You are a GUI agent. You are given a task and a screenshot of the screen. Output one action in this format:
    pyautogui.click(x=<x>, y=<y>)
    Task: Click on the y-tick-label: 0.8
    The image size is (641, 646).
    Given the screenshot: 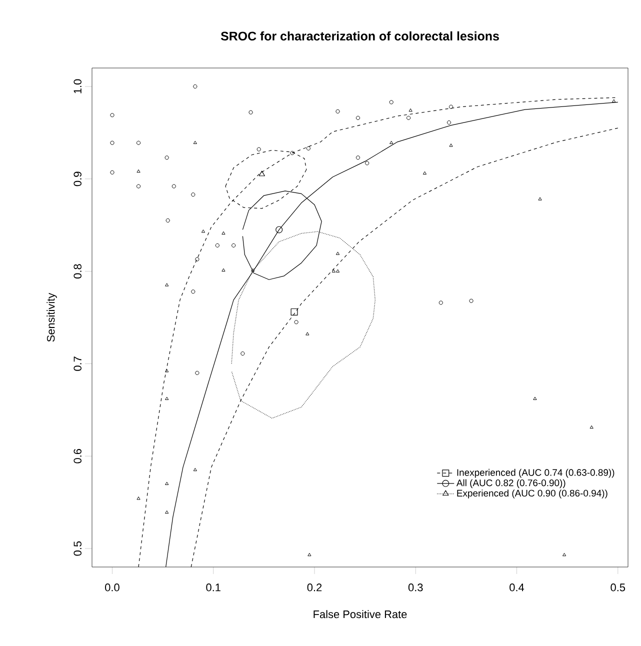 What is the action you would take?
    pyautogui.click(x=78, y=271)
    